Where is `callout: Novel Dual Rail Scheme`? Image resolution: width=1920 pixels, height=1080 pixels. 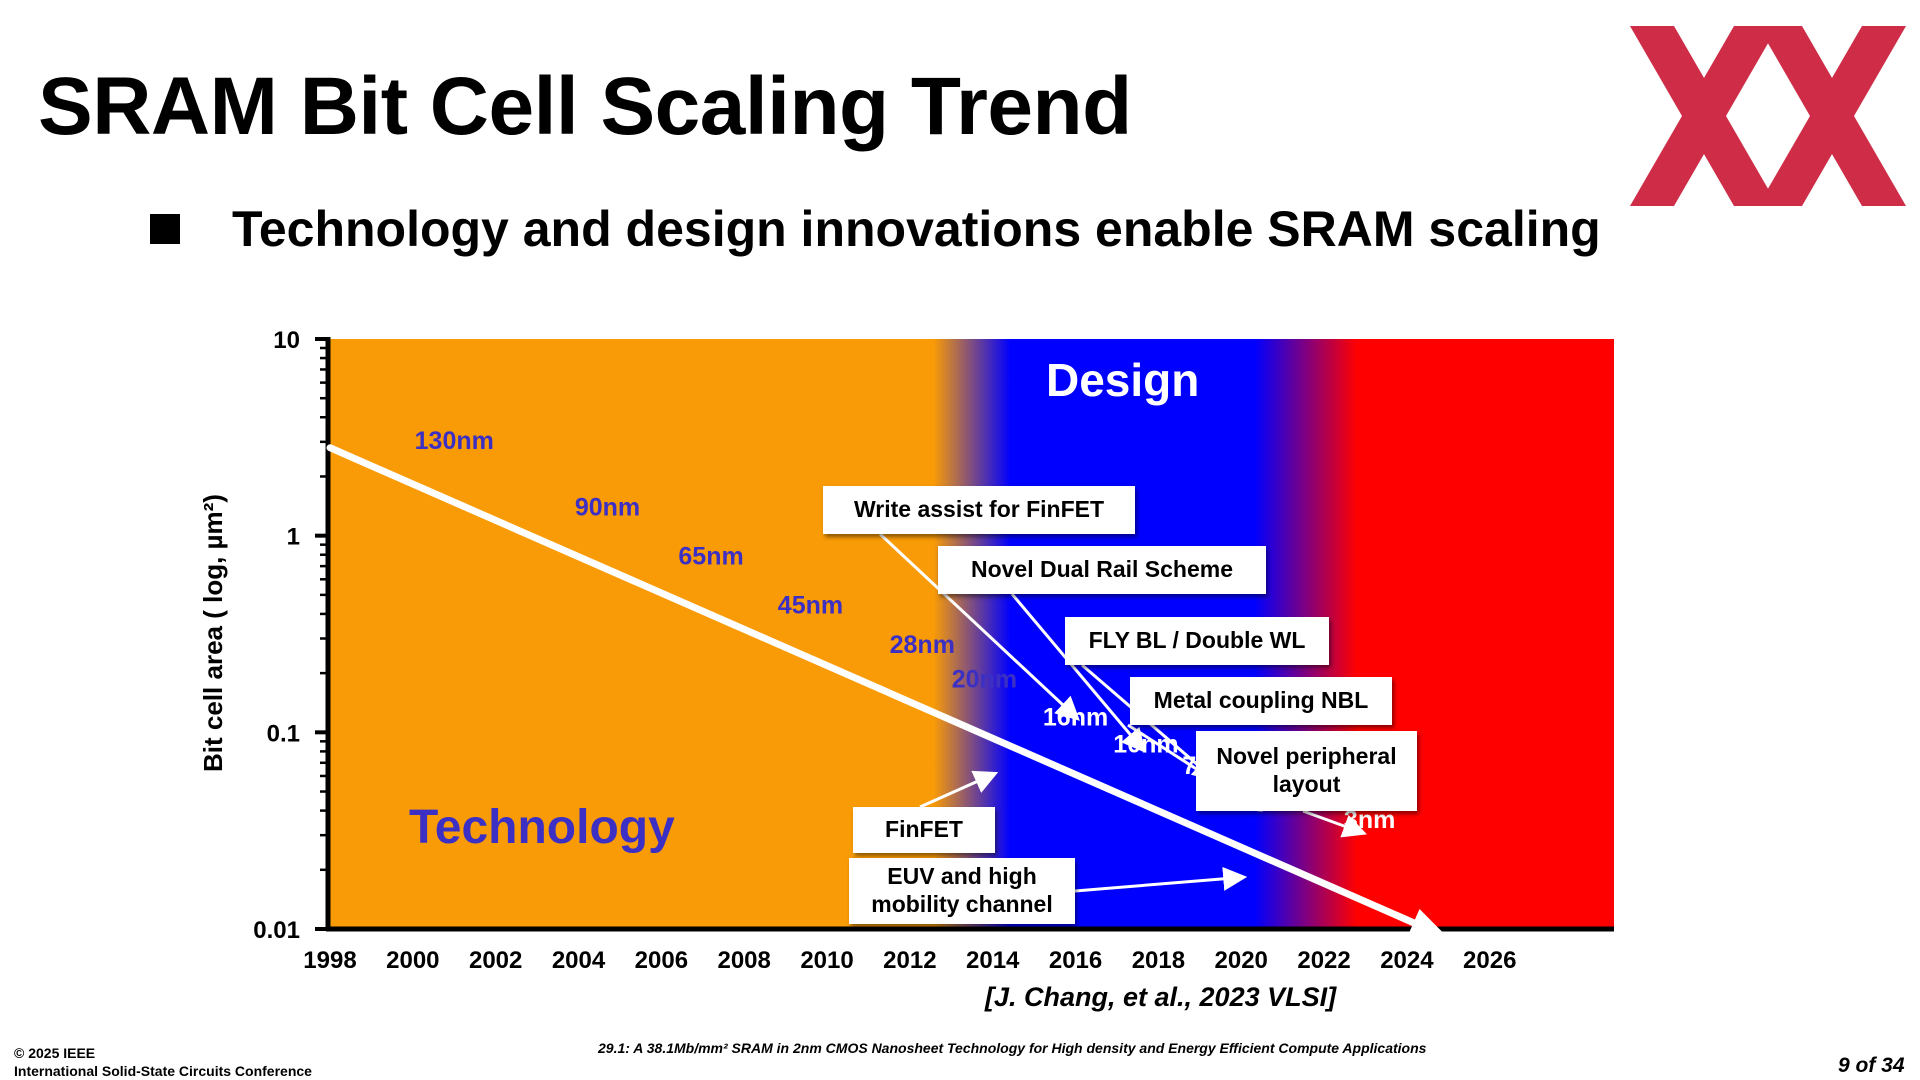
callout: Novel Dual Rail Scheme is located at coordinates (1102, 649).